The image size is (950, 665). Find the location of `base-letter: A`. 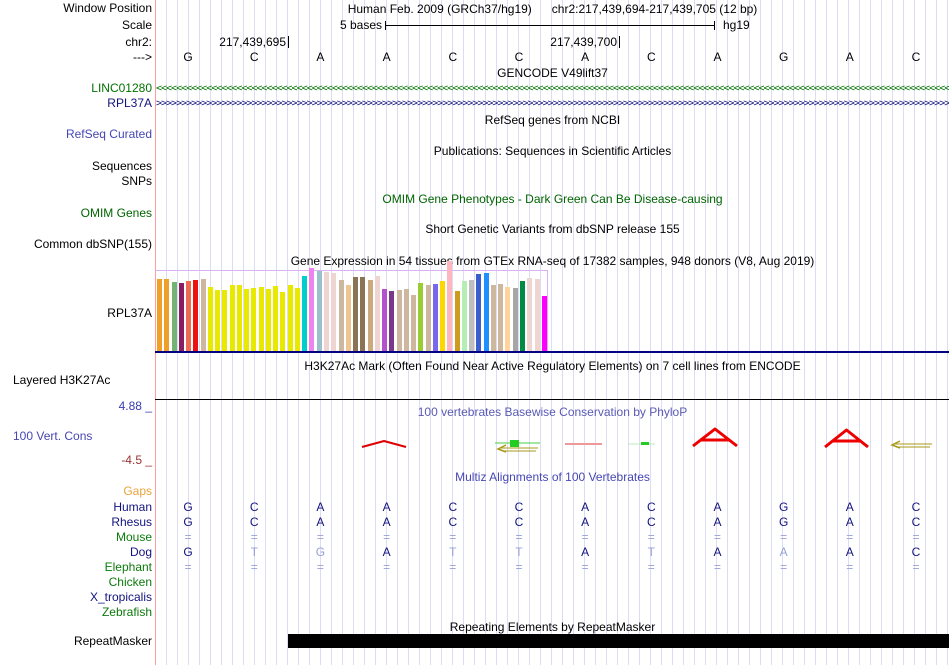

base-letter: A is located at coordinates (386, 57).